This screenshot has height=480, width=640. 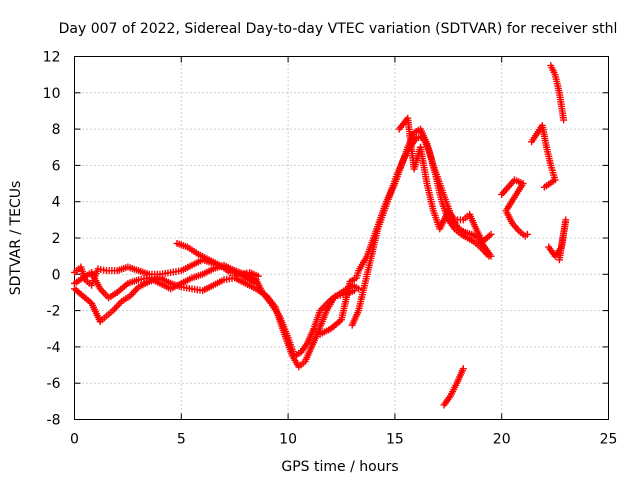 What do you see at coordinates (217, 259) in the screenshot?
I see `series-track-d` at bounding box center [217, 259].